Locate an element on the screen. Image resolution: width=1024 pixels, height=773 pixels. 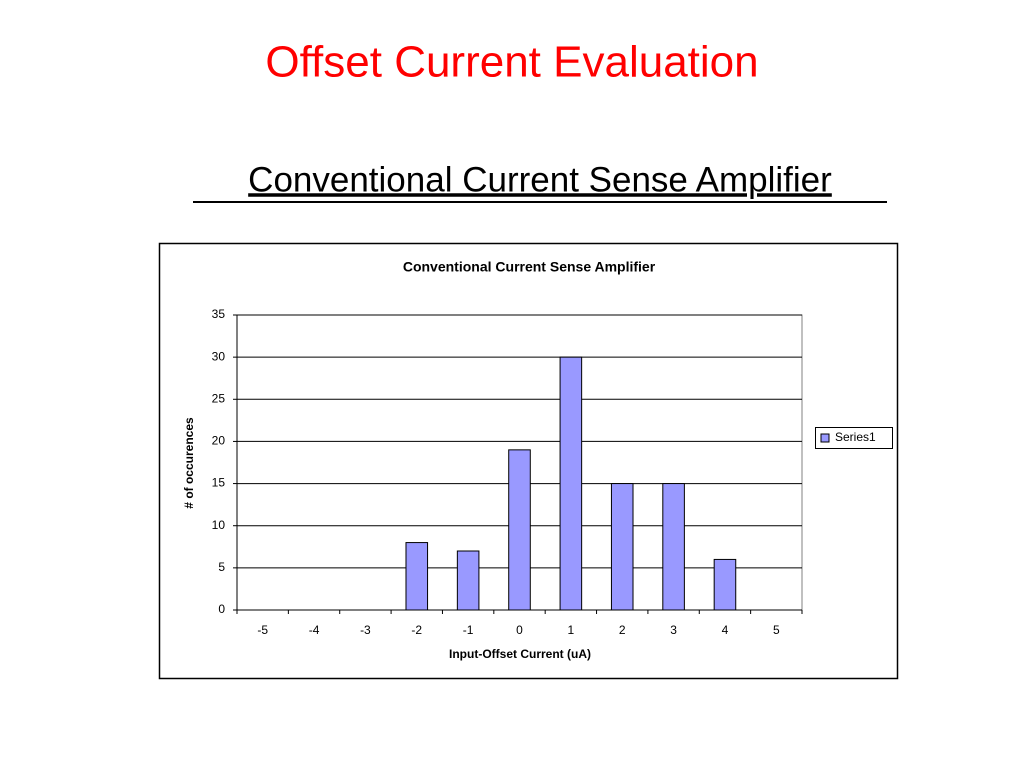
legend-box is located at coordinates (854, 438).